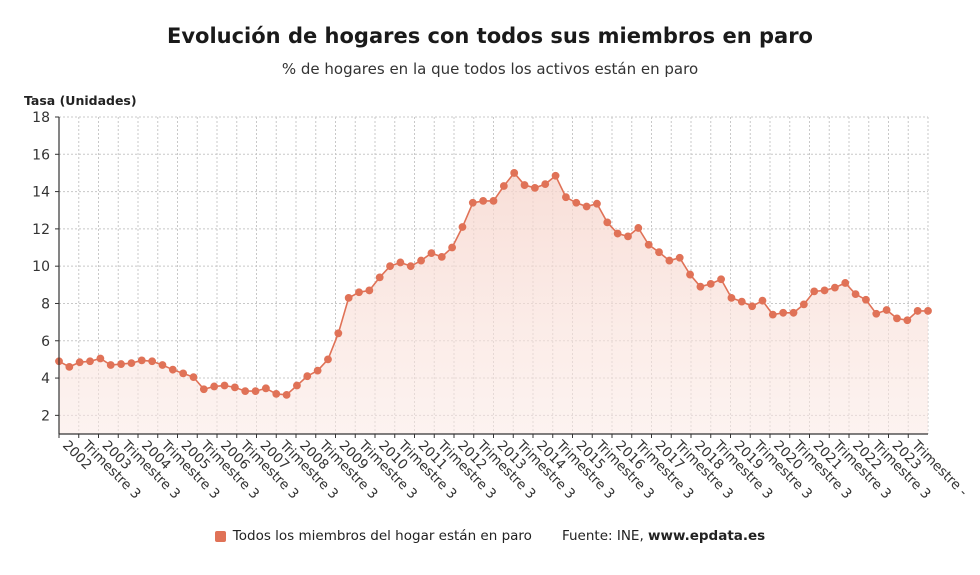 The width and height of the screenshot is (980, 575). What do you see at coordinates (41, 155) in the screenshot?
I see `y-tick-label: 16` at bounding box center [41, 155].